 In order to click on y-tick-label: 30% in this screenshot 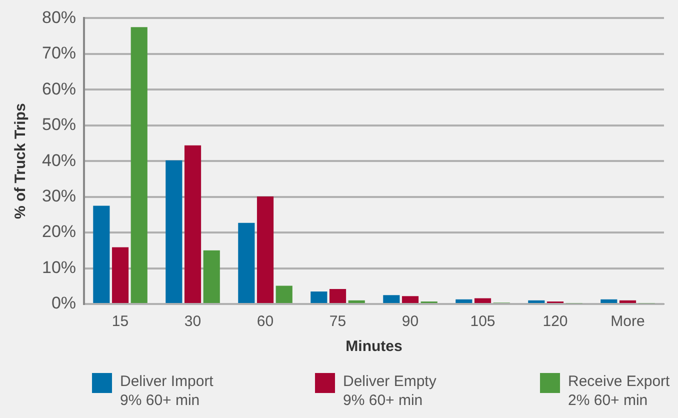, I will do `click(59, 196)`.